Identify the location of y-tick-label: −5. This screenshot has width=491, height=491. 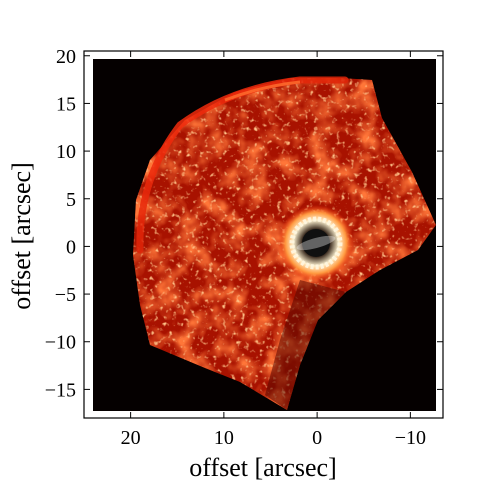
(65, 295).